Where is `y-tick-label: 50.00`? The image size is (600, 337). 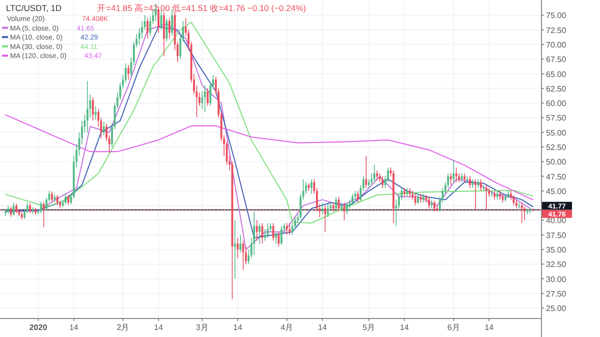 y-tick-label: 50.00 is located at coordinates (556, 162).